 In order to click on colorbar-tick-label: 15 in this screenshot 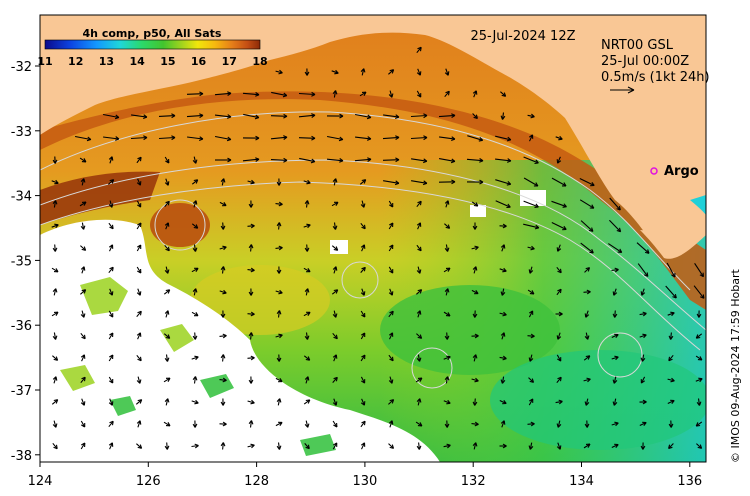, I will do `click(167, 61)`.